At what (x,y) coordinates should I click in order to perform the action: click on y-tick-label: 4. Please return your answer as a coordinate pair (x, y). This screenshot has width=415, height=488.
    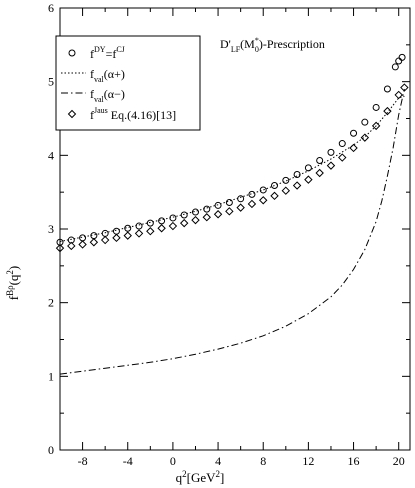
    Looking at the image, I should click on (51, 155).